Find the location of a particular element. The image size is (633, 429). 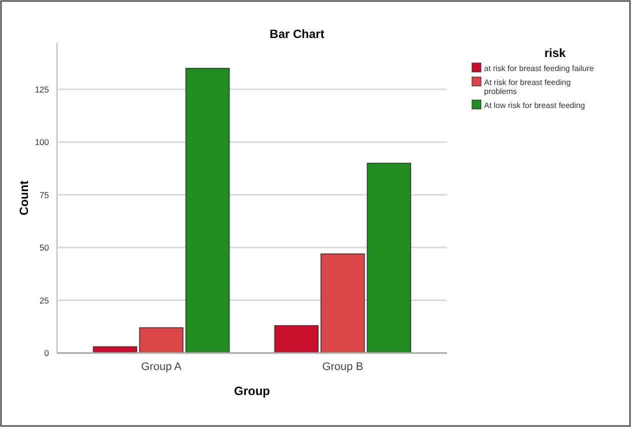

legend-title: risk is located at coordinates (555, 53).